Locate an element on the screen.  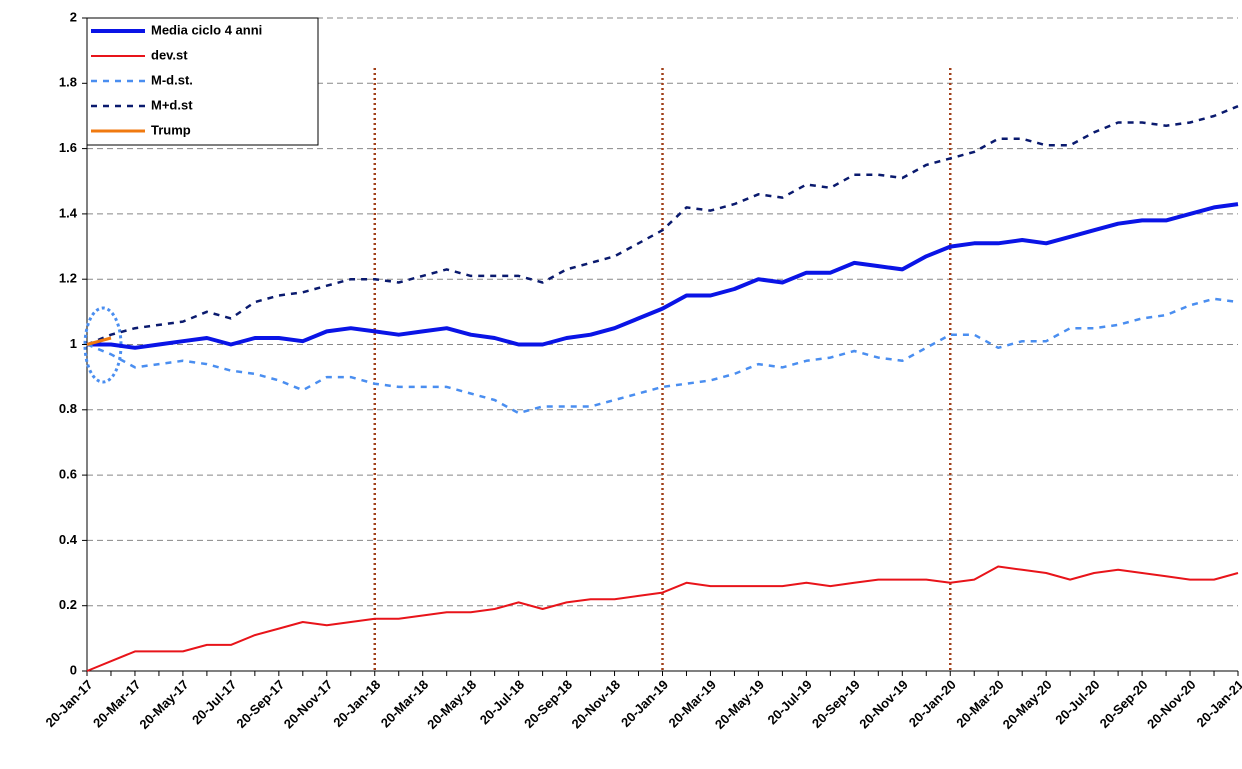
x-tick-label: 20-Sep-20 is located at coordinates (1124, 704).